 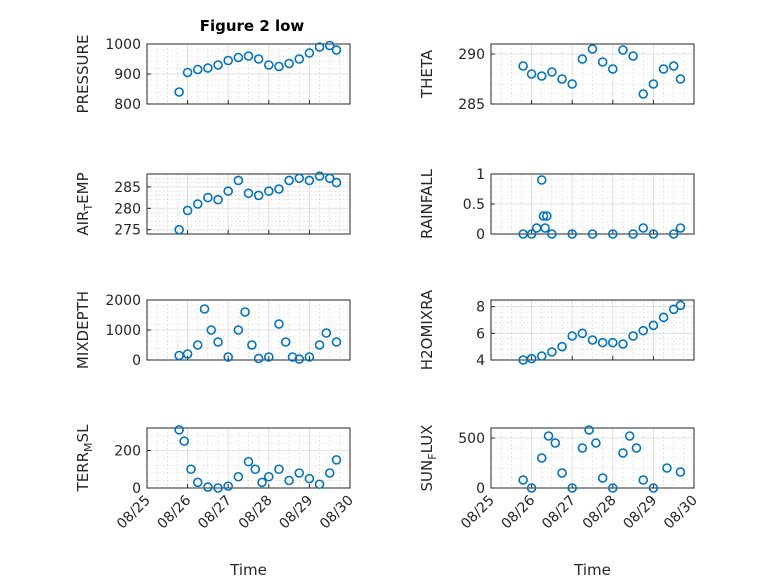 I want to click on x-tick-label: 08/28, so click(x=600, y=513).